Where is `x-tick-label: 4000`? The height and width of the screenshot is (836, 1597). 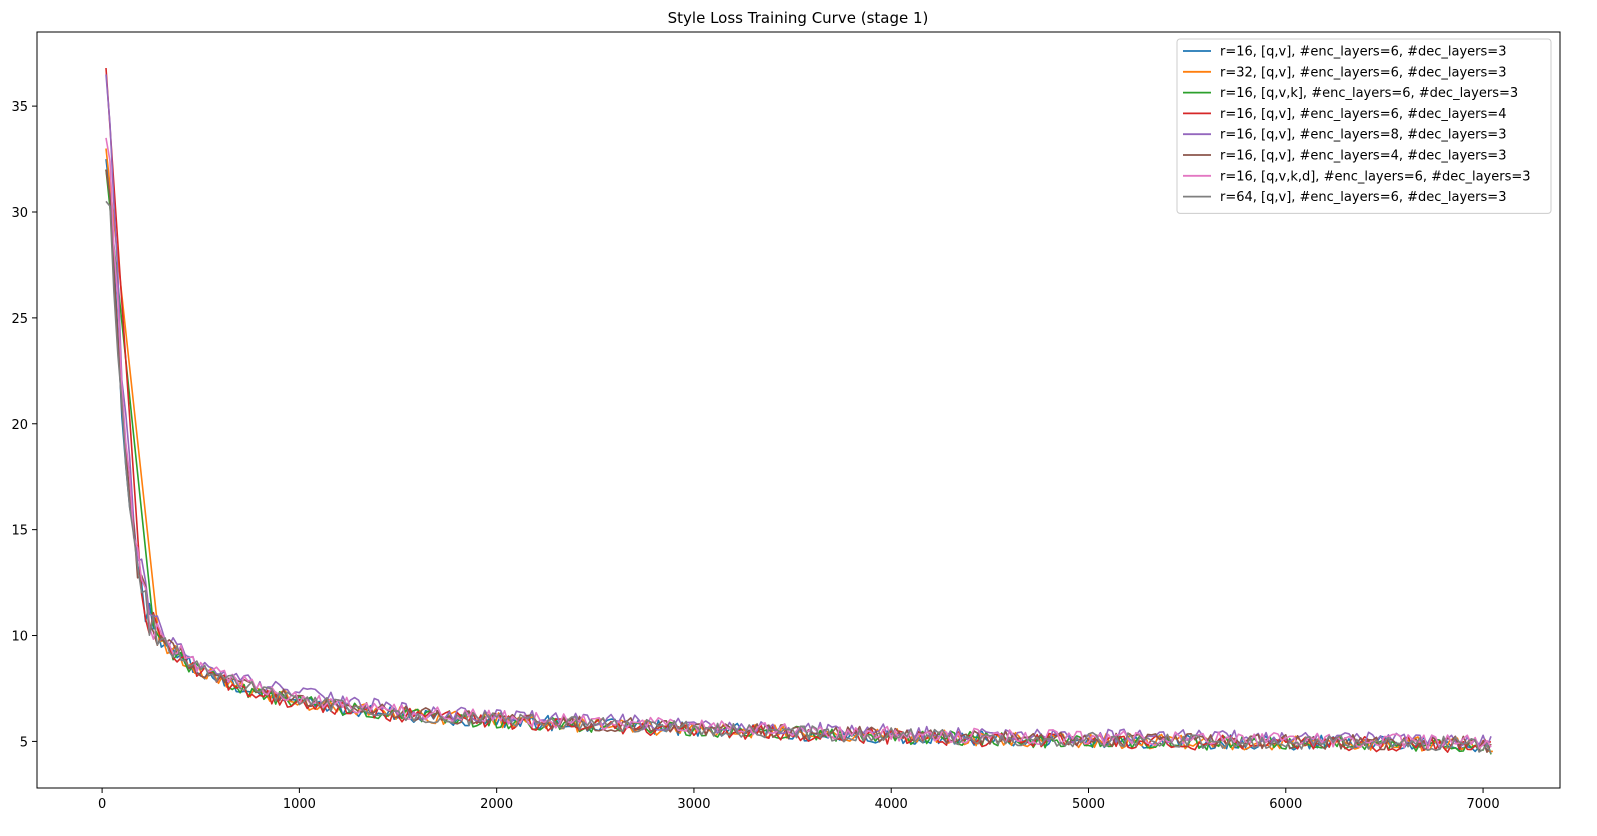 x-tick-label: 4000 is located at coordinates (891, 804).